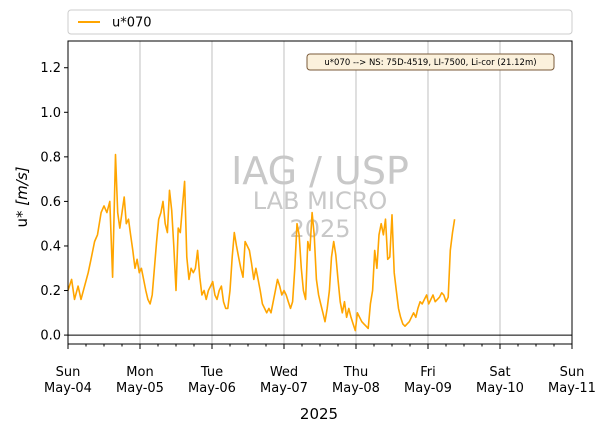 The width and height of the screenshot is (607, 433). I want to click on x-tick-label-day: Fri, so click(428, 372).